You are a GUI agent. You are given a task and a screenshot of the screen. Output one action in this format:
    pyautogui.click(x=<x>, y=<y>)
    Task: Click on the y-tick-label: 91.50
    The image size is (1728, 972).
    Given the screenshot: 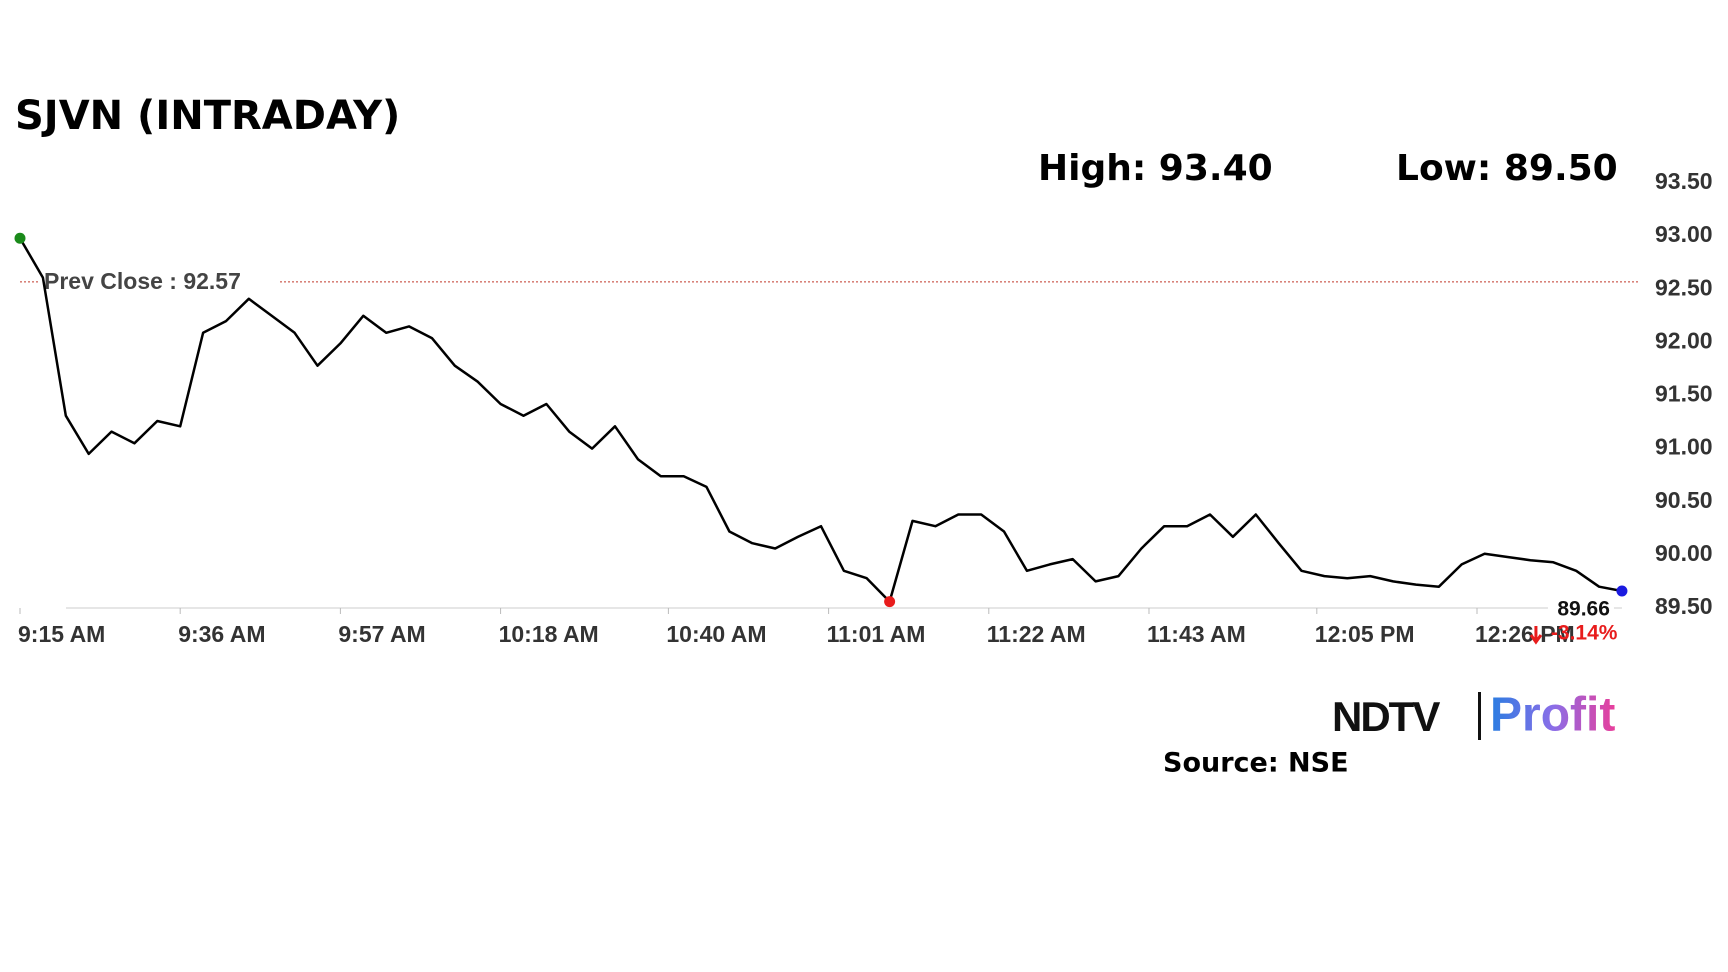 What is the action you would take?
    pyautogui.click(x=1684, y=394)
    